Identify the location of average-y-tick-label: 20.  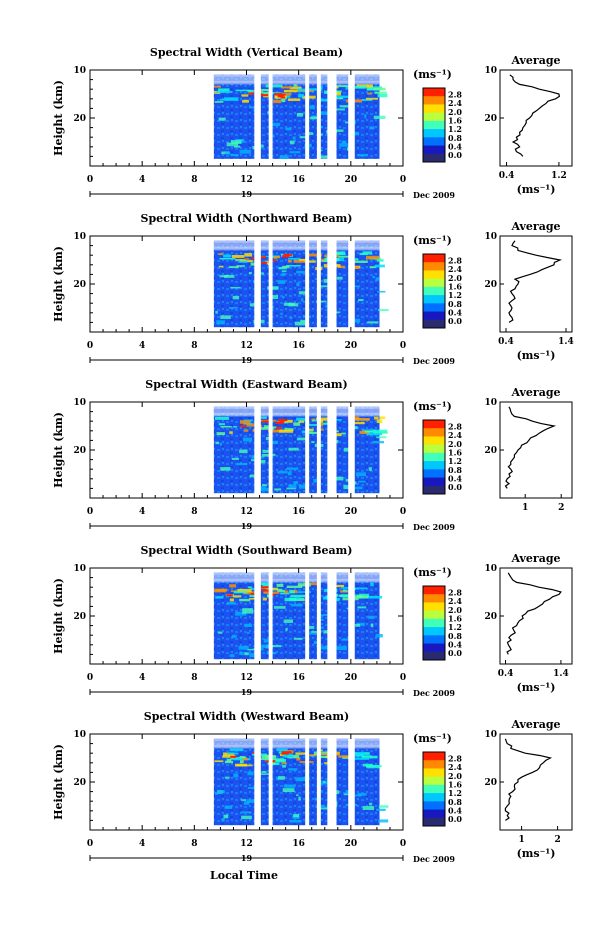
(490, 617).